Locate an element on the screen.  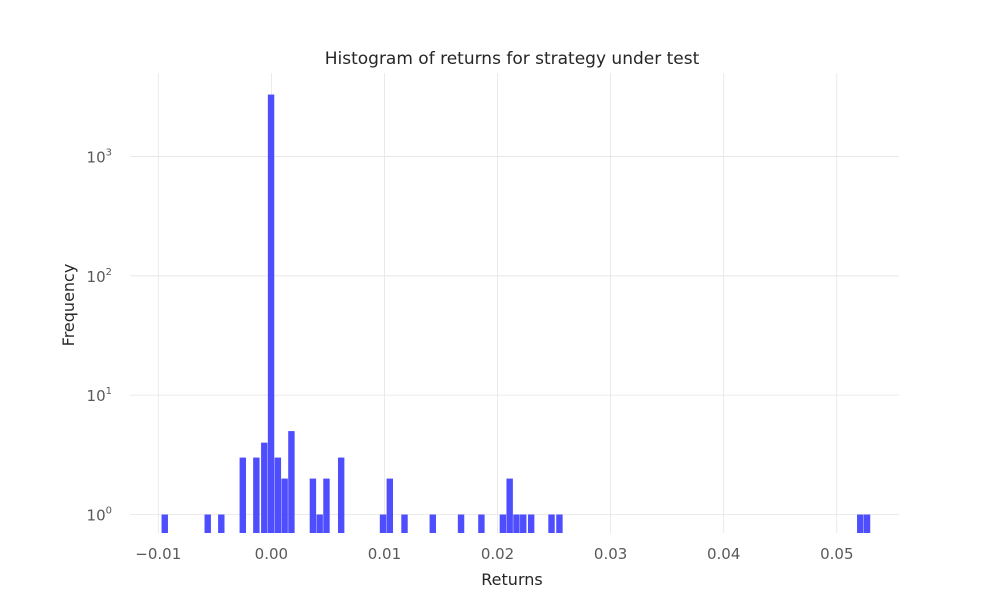
y-tick-labels: 10⁰ 10¹ 10² 10³ is located at coordinates (99, 335).